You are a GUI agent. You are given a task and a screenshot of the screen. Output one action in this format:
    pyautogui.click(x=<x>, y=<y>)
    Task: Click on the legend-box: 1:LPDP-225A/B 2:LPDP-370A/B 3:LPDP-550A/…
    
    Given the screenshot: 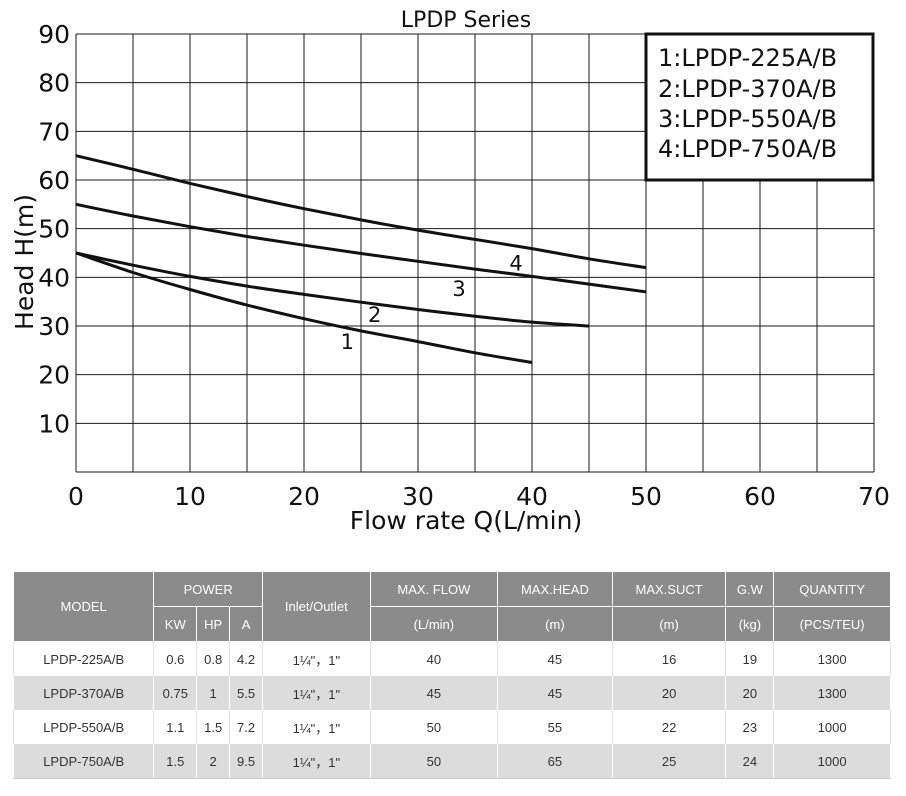 What is the action you would take?
    pyautogui.click(x=759, y=107)
    